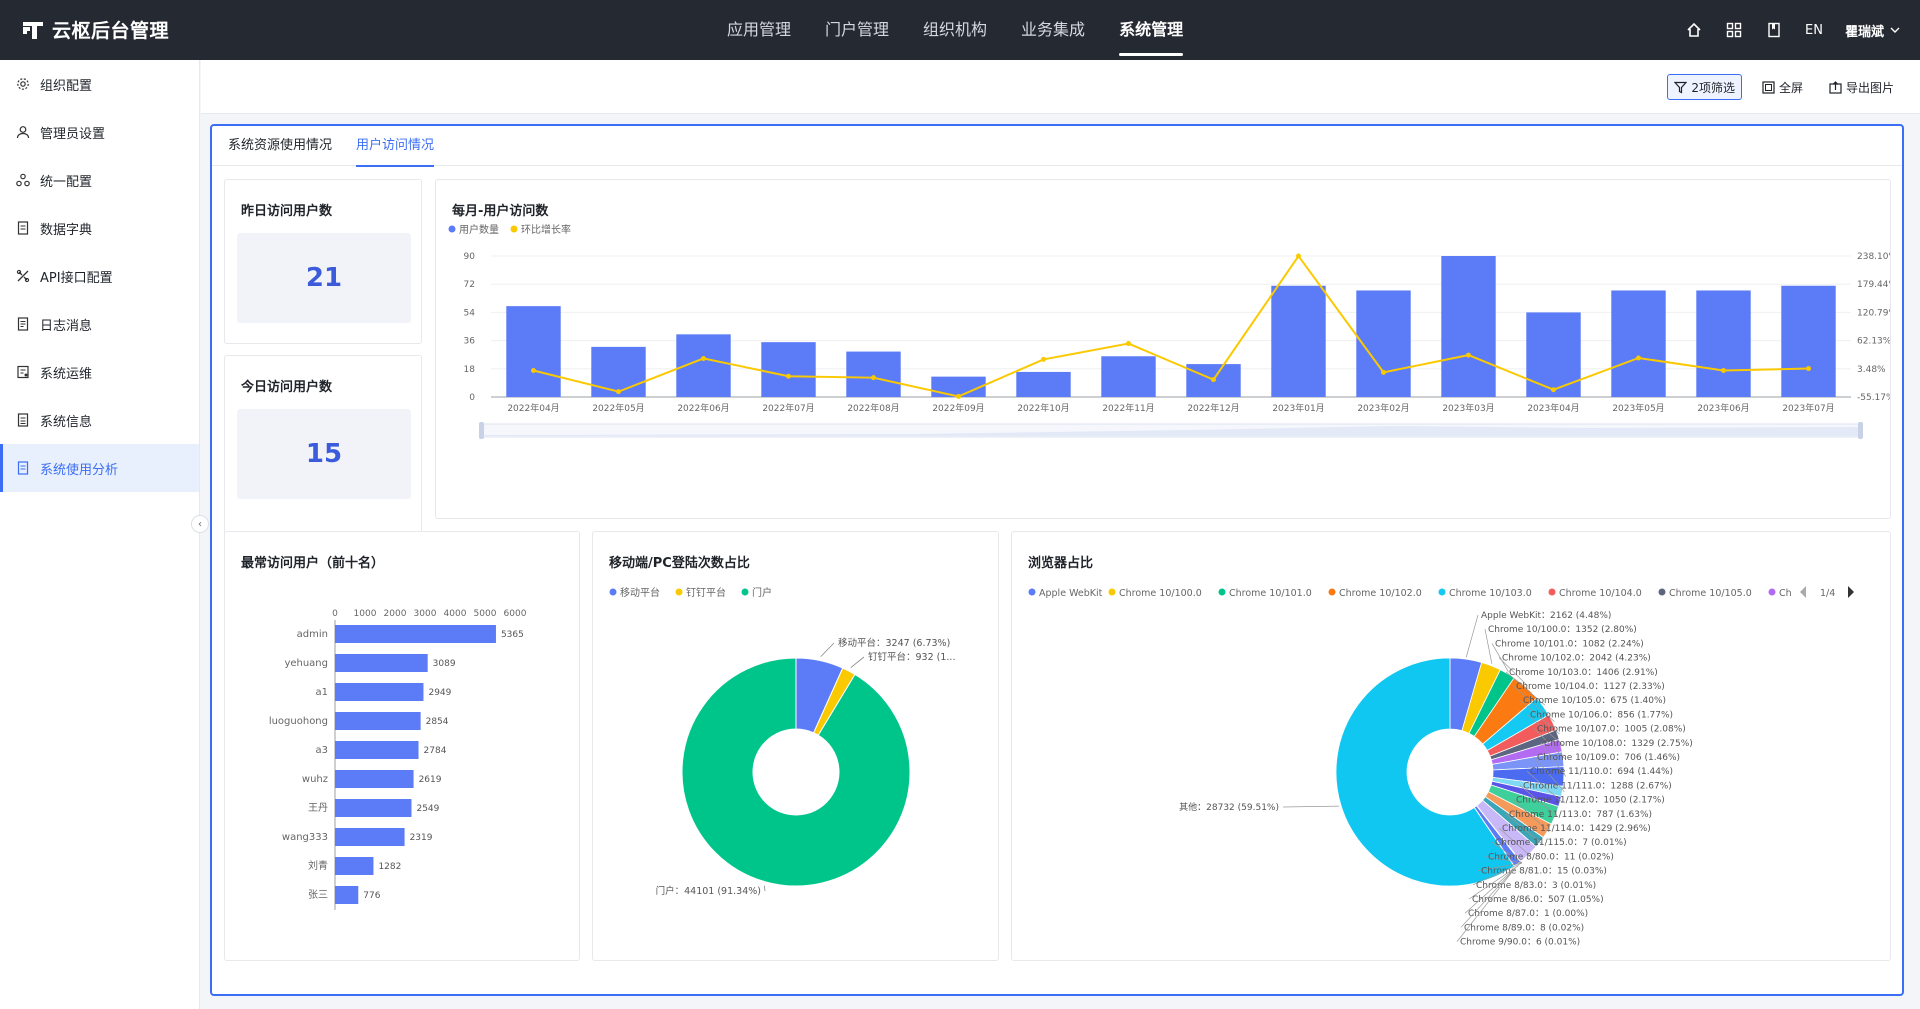 The image size is (1920, 1009). What do you see at coordinates (280, 145) in the screenshot?
I see `tab-item: 系统资源使用情况` at bounding box center [280, 145].